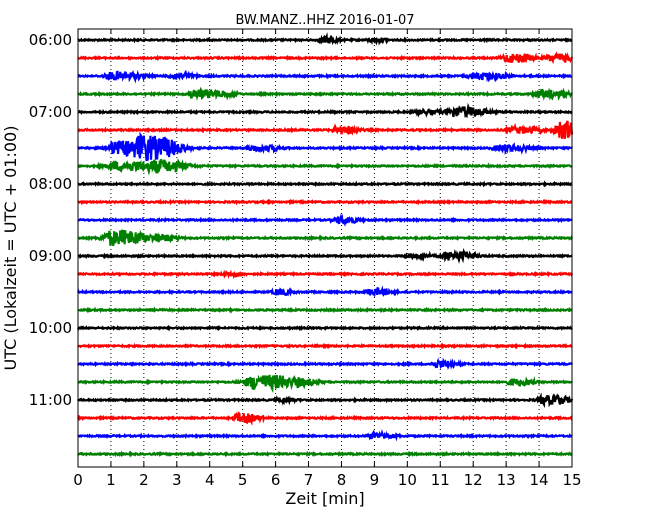 The width and height of the screenshot is (650, 520). I want to click on y-tick-label: 09:00, so click(50, 256).